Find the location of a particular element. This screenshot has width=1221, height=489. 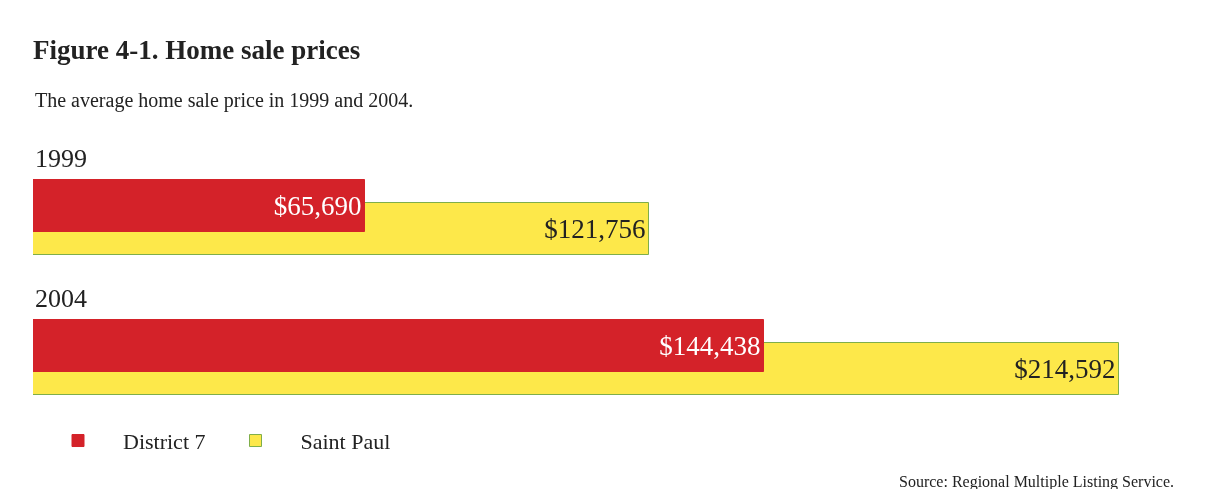

y-tick-label: 2004 is located at coordinates (61, 298).